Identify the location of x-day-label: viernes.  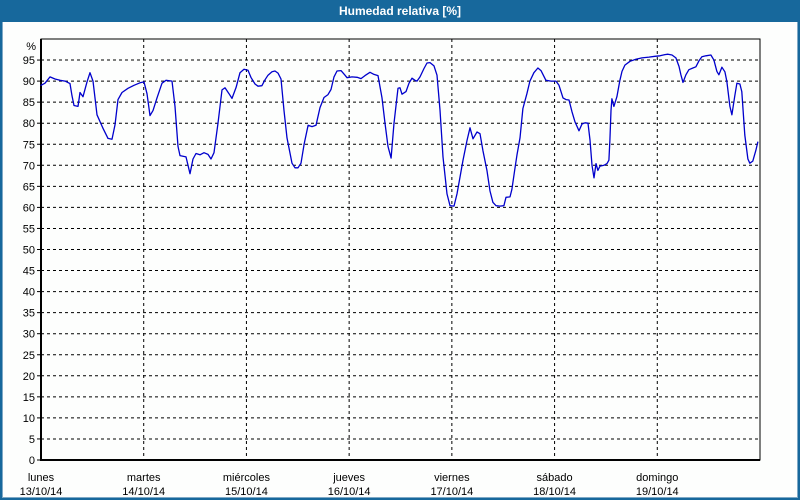
(452, 478).